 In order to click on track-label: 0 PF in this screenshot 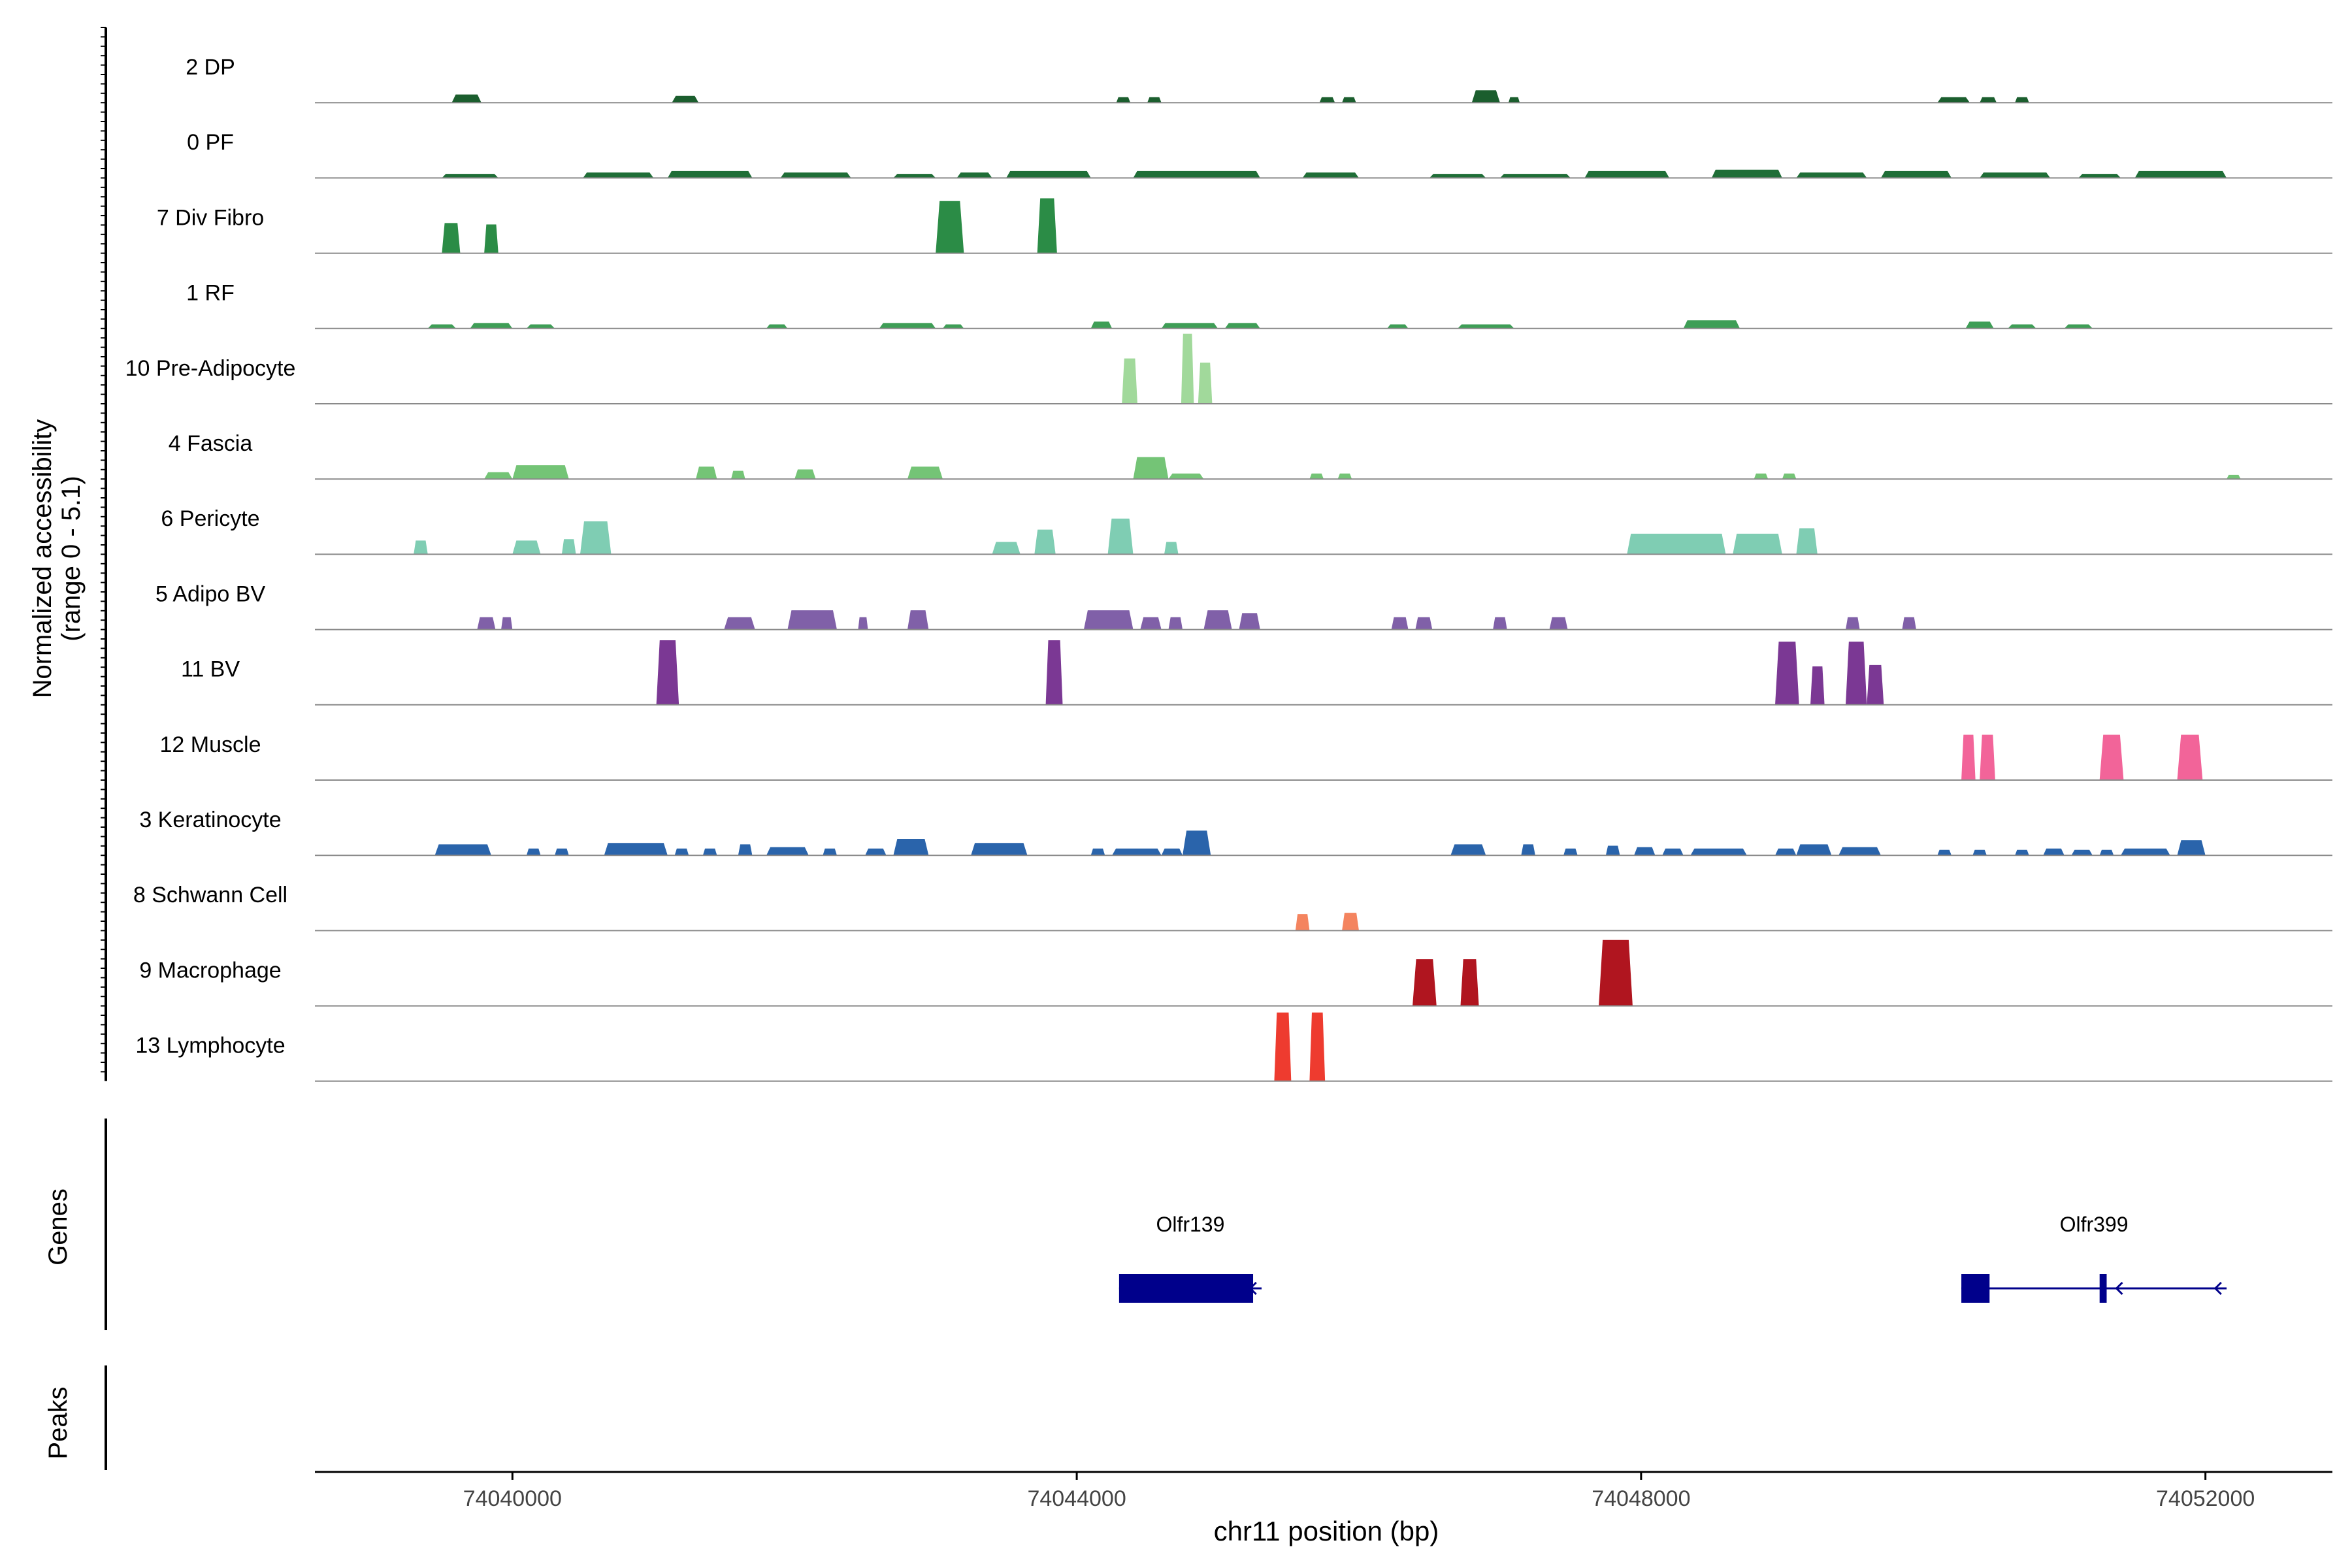, I will do `click(210, 142)`.